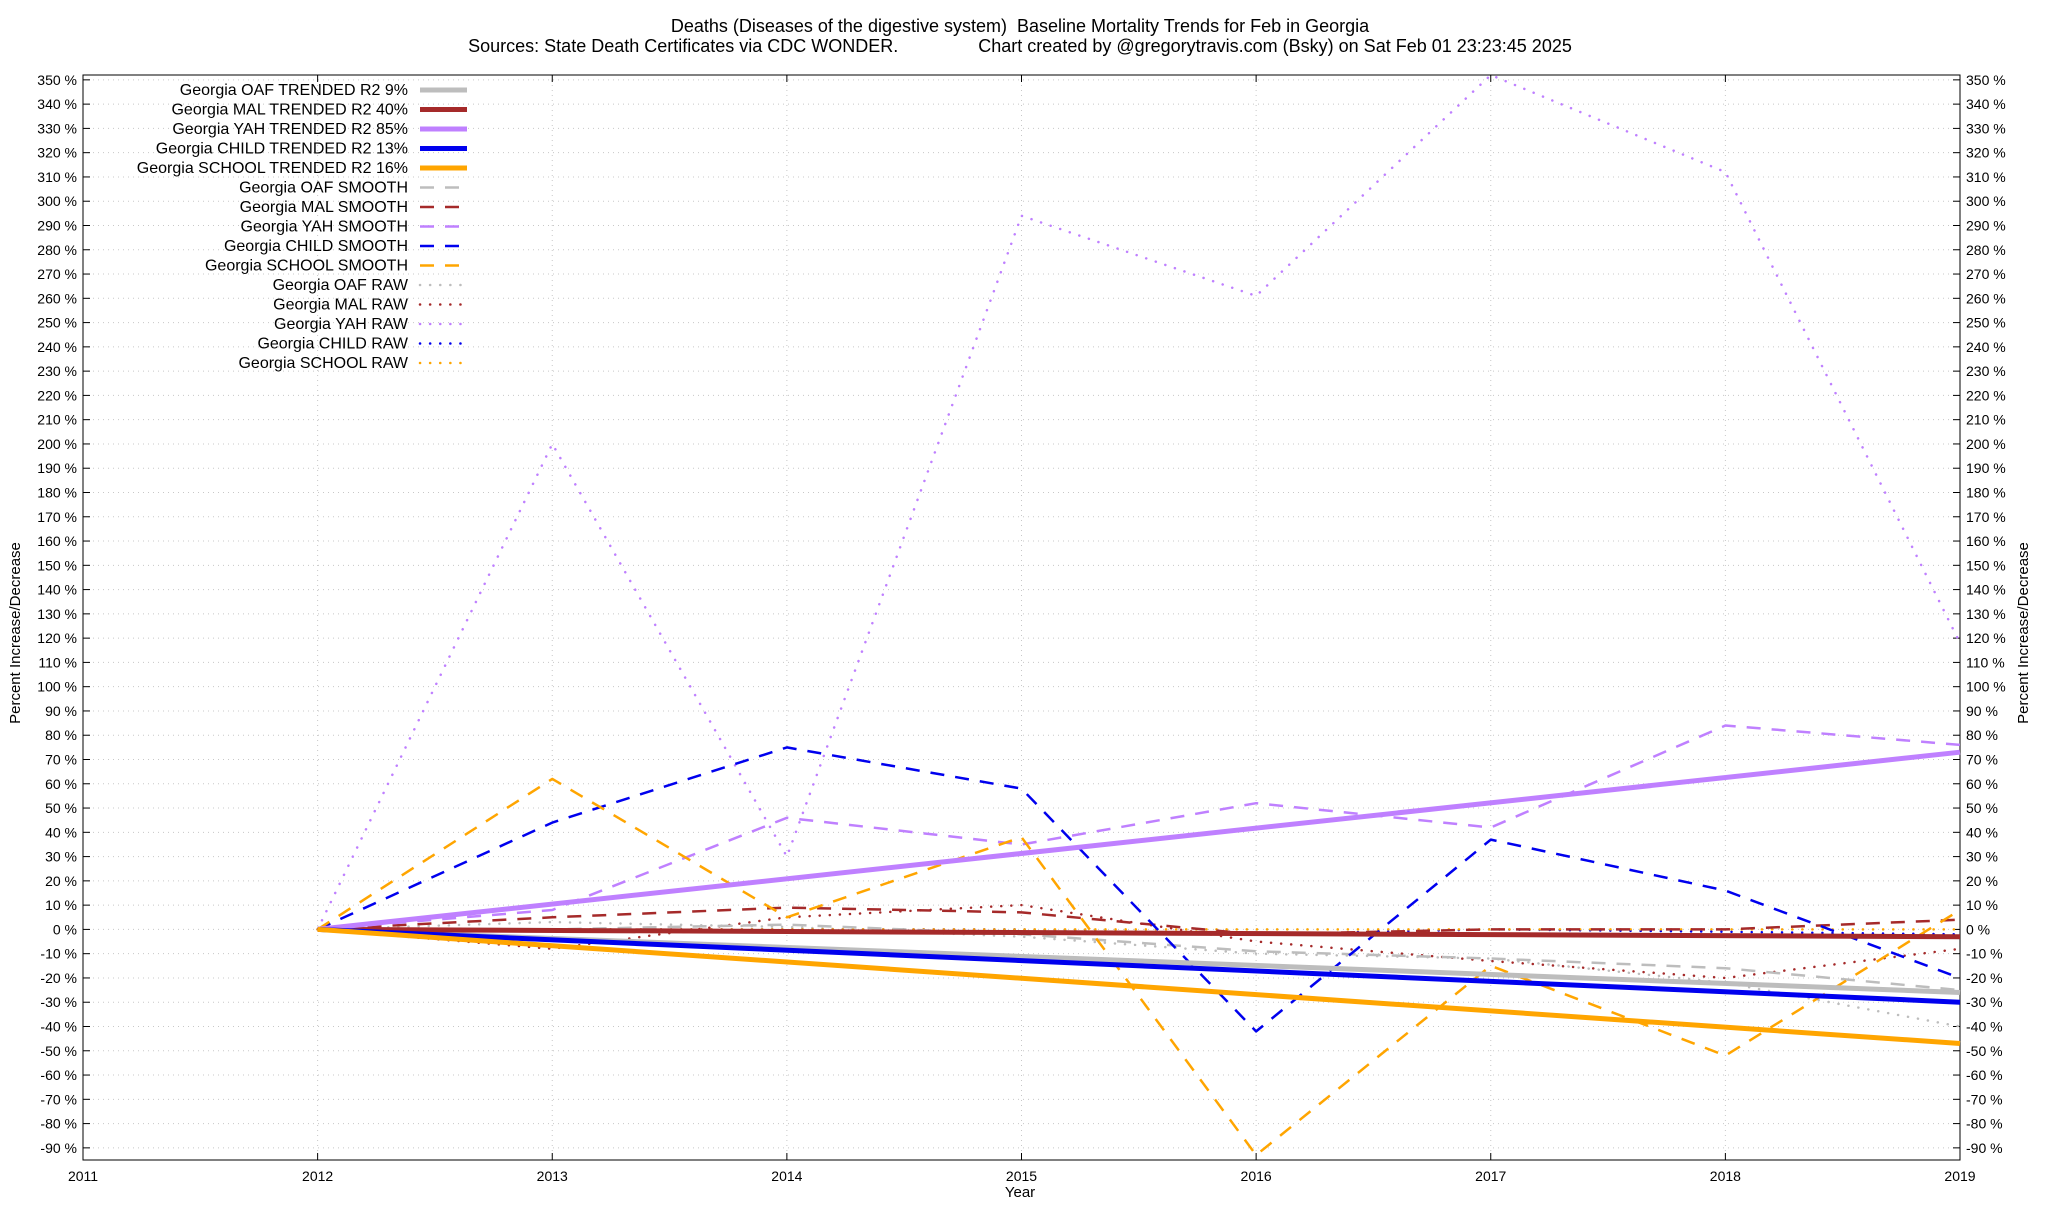 This screenshot has height=1205, width=2048. Describe the element at coordinates (324, 207) in the screenshot. I see `legend-label-6: Georgia MAL SMOOTH` at that location.